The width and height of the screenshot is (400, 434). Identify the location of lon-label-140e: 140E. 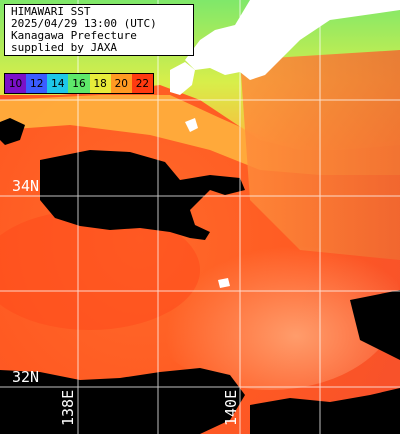
(231, 408).